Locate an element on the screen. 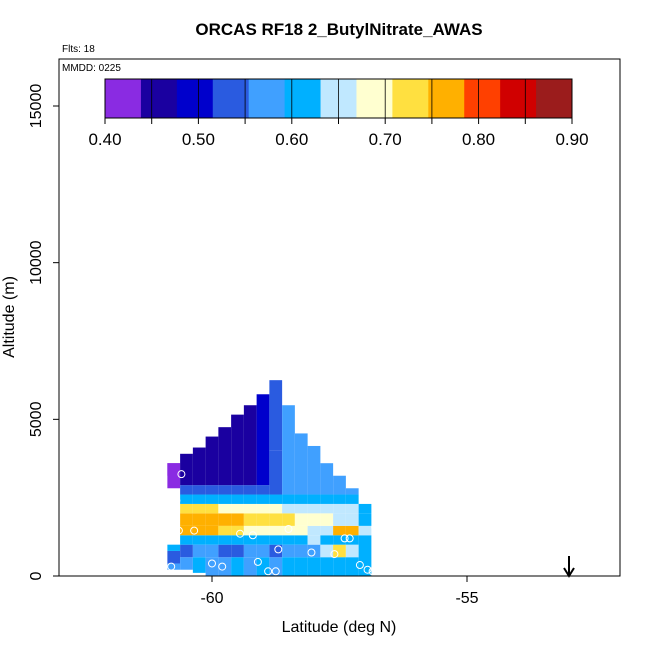 This screenshot has height=650, width=650. colorbar-tick-label: 0.50 is located at coordinates (198, 139).